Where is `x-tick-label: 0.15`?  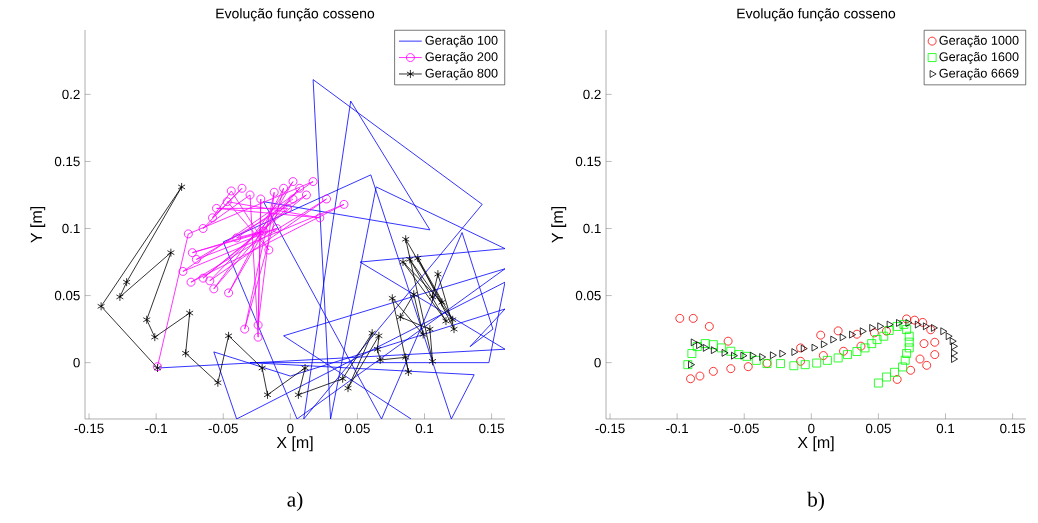
x-tick-label: 0.15 is located at coordinates (1013, 428).